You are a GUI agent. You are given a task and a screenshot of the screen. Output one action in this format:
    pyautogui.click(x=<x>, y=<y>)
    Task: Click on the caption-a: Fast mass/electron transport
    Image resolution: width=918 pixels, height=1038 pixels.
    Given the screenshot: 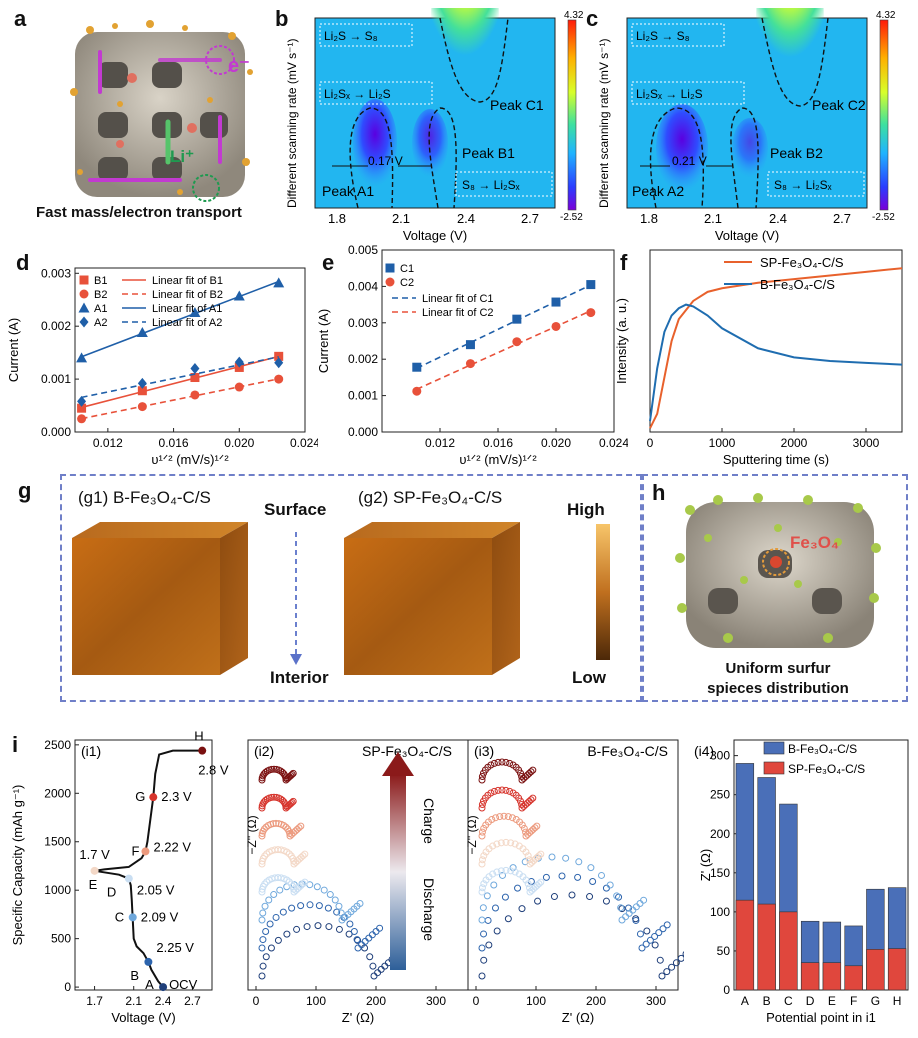 What is the action you would take?
    pyautogui.click(x=139, y=212)
    